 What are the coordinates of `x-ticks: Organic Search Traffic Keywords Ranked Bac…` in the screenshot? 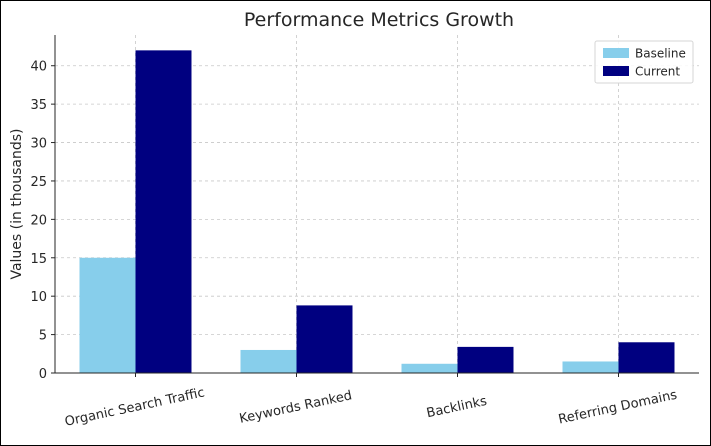 It's located at (371, 401).